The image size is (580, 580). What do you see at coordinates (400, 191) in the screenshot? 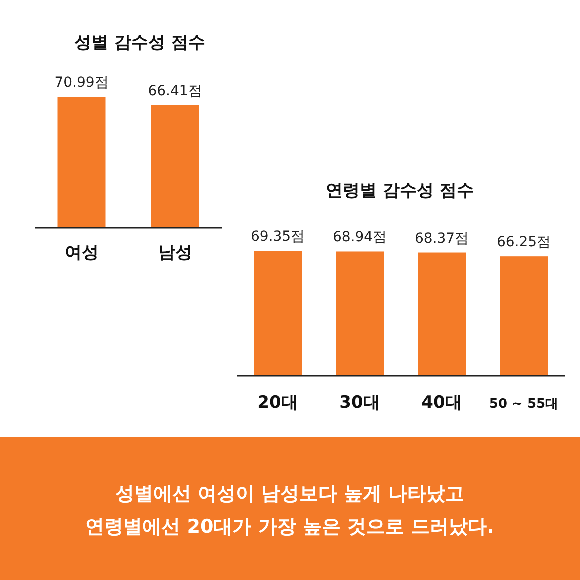
I see `chart-title: 연령별 감수성 점수` at bounding box center [400, 191].